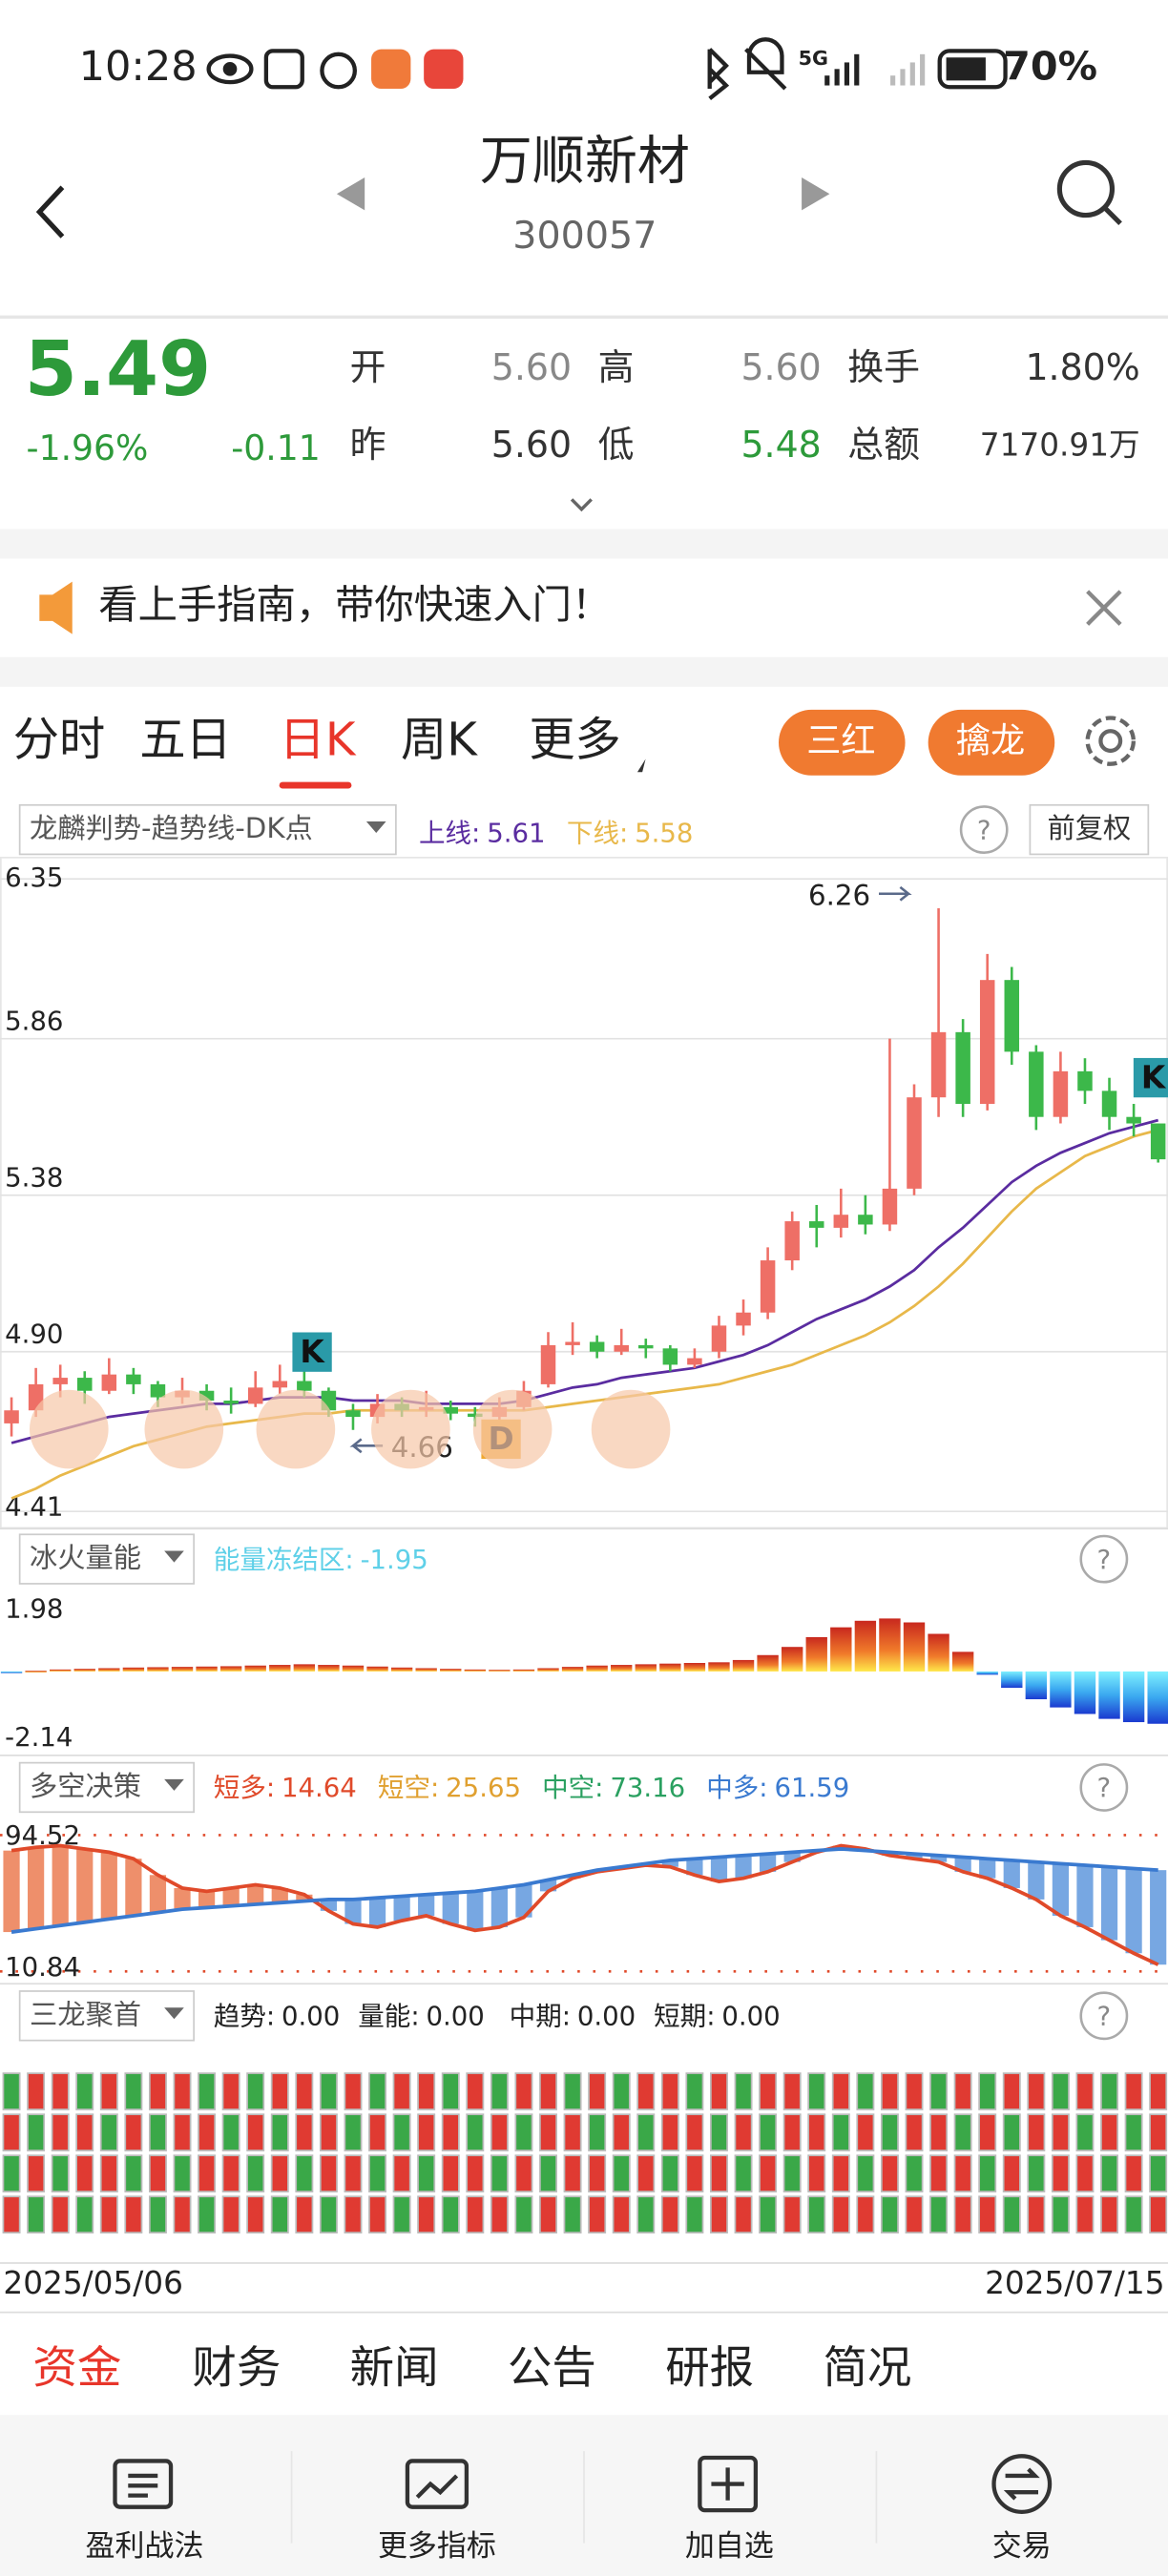 This screenshot has width=1168, height=2576. What do you see at coordinates (50, 212) in the screenshot?
I see `back-button` at bounding box center [50, 212].